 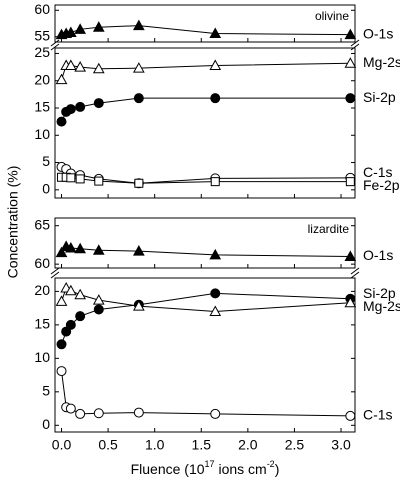 I want to click on x-tick-label: 0.5, so click(x=108, y=445).